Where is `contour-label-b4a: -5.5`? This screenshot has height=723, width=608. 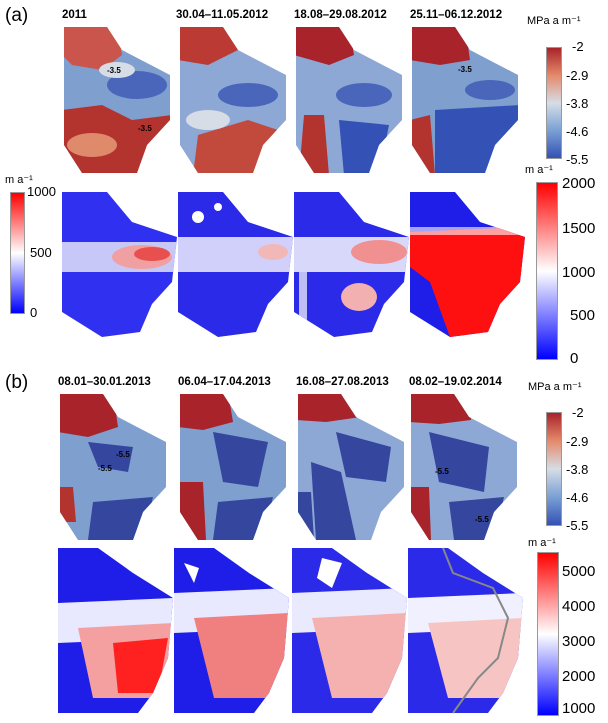 contour-label-b4a: -5.5 is located at coordinates (442, 471).